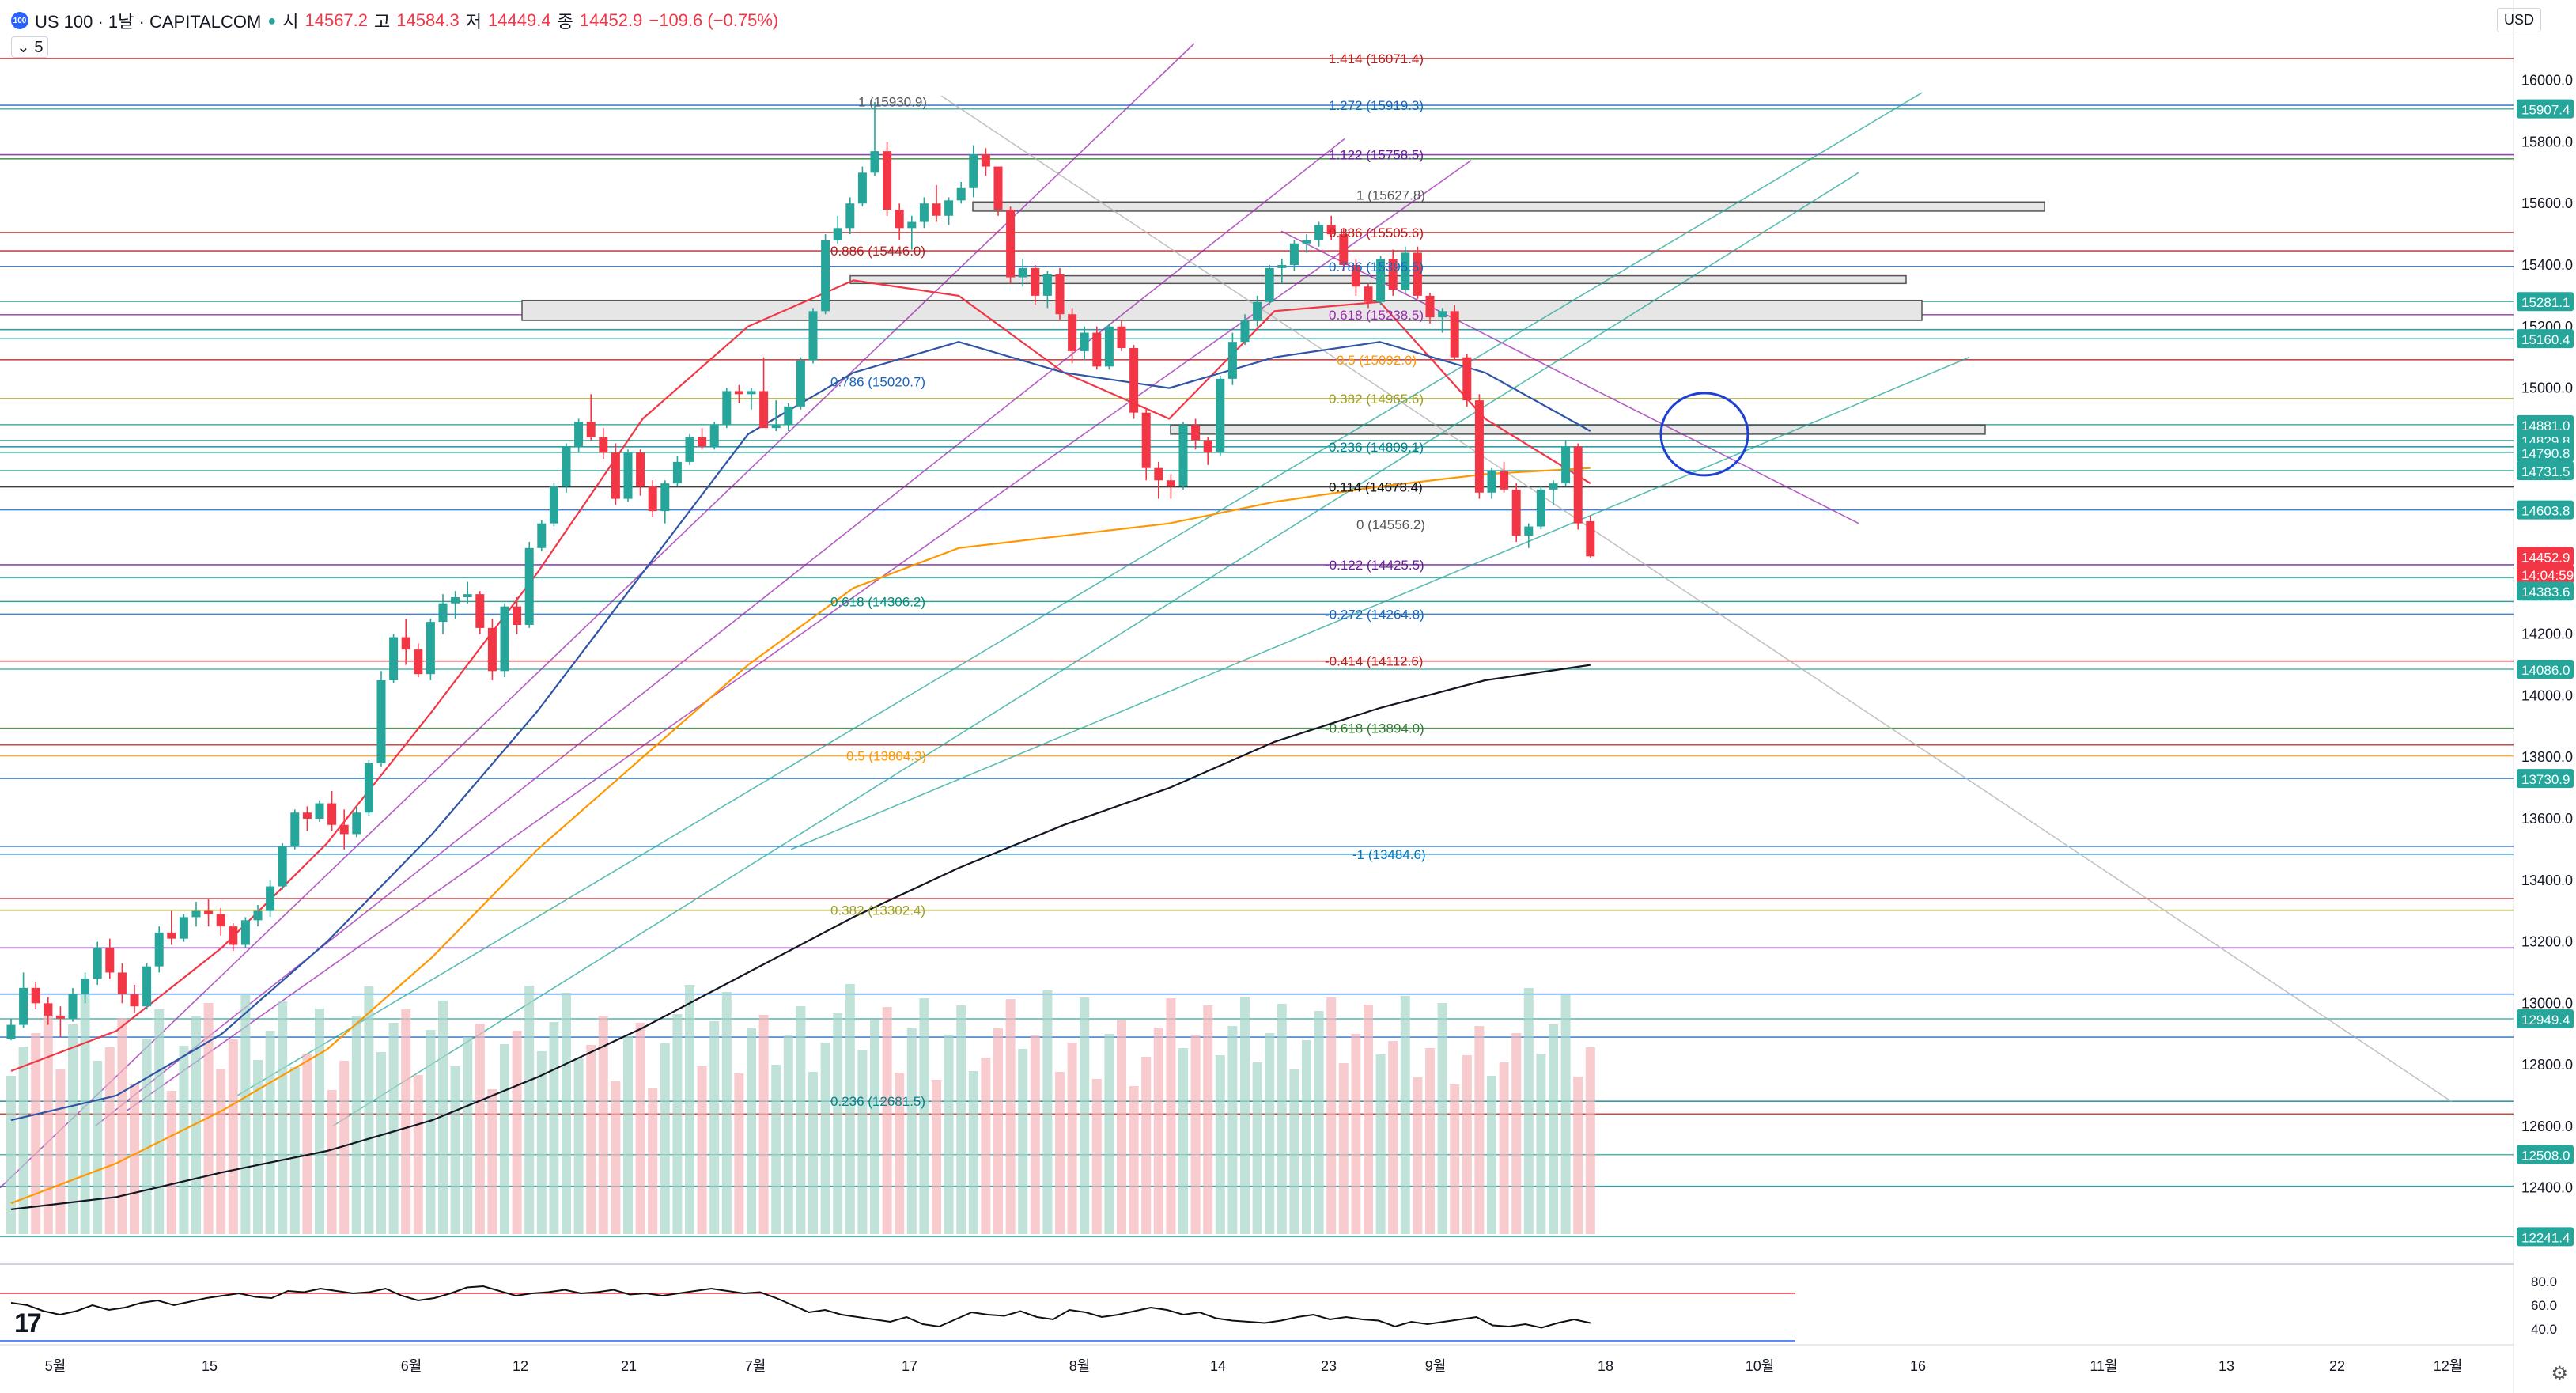 The image size is (2576, 1393). What do you see at coordinates (878, 910) in the screenshot?
I see `fib-level-label: 0.382 (13302.4)` at bounding box center [878, 910].